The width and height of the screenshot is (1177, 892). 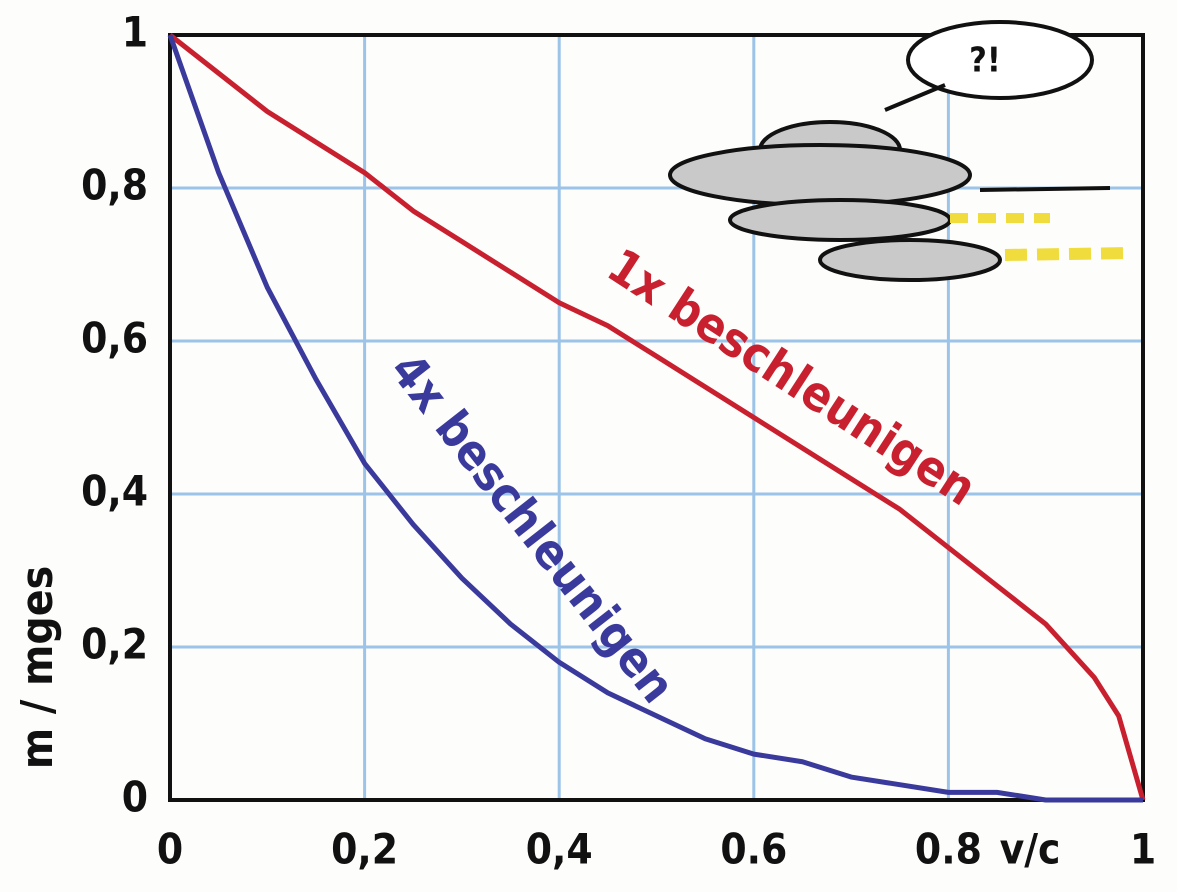 What do you see at coordinates (985, 61) in the screenshot?
I see `speech-text: ?!` at bounding box center [985, 61].